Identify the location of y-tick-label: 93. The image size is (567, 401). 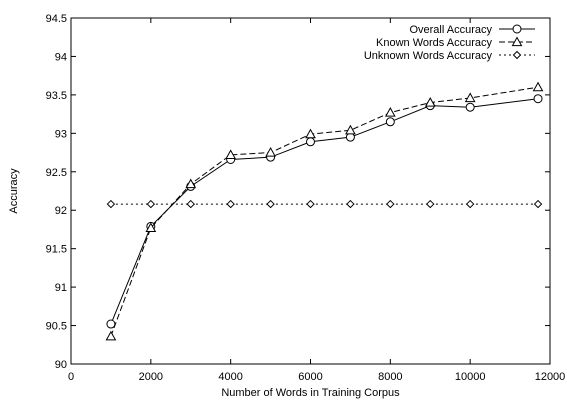
(61, 134).